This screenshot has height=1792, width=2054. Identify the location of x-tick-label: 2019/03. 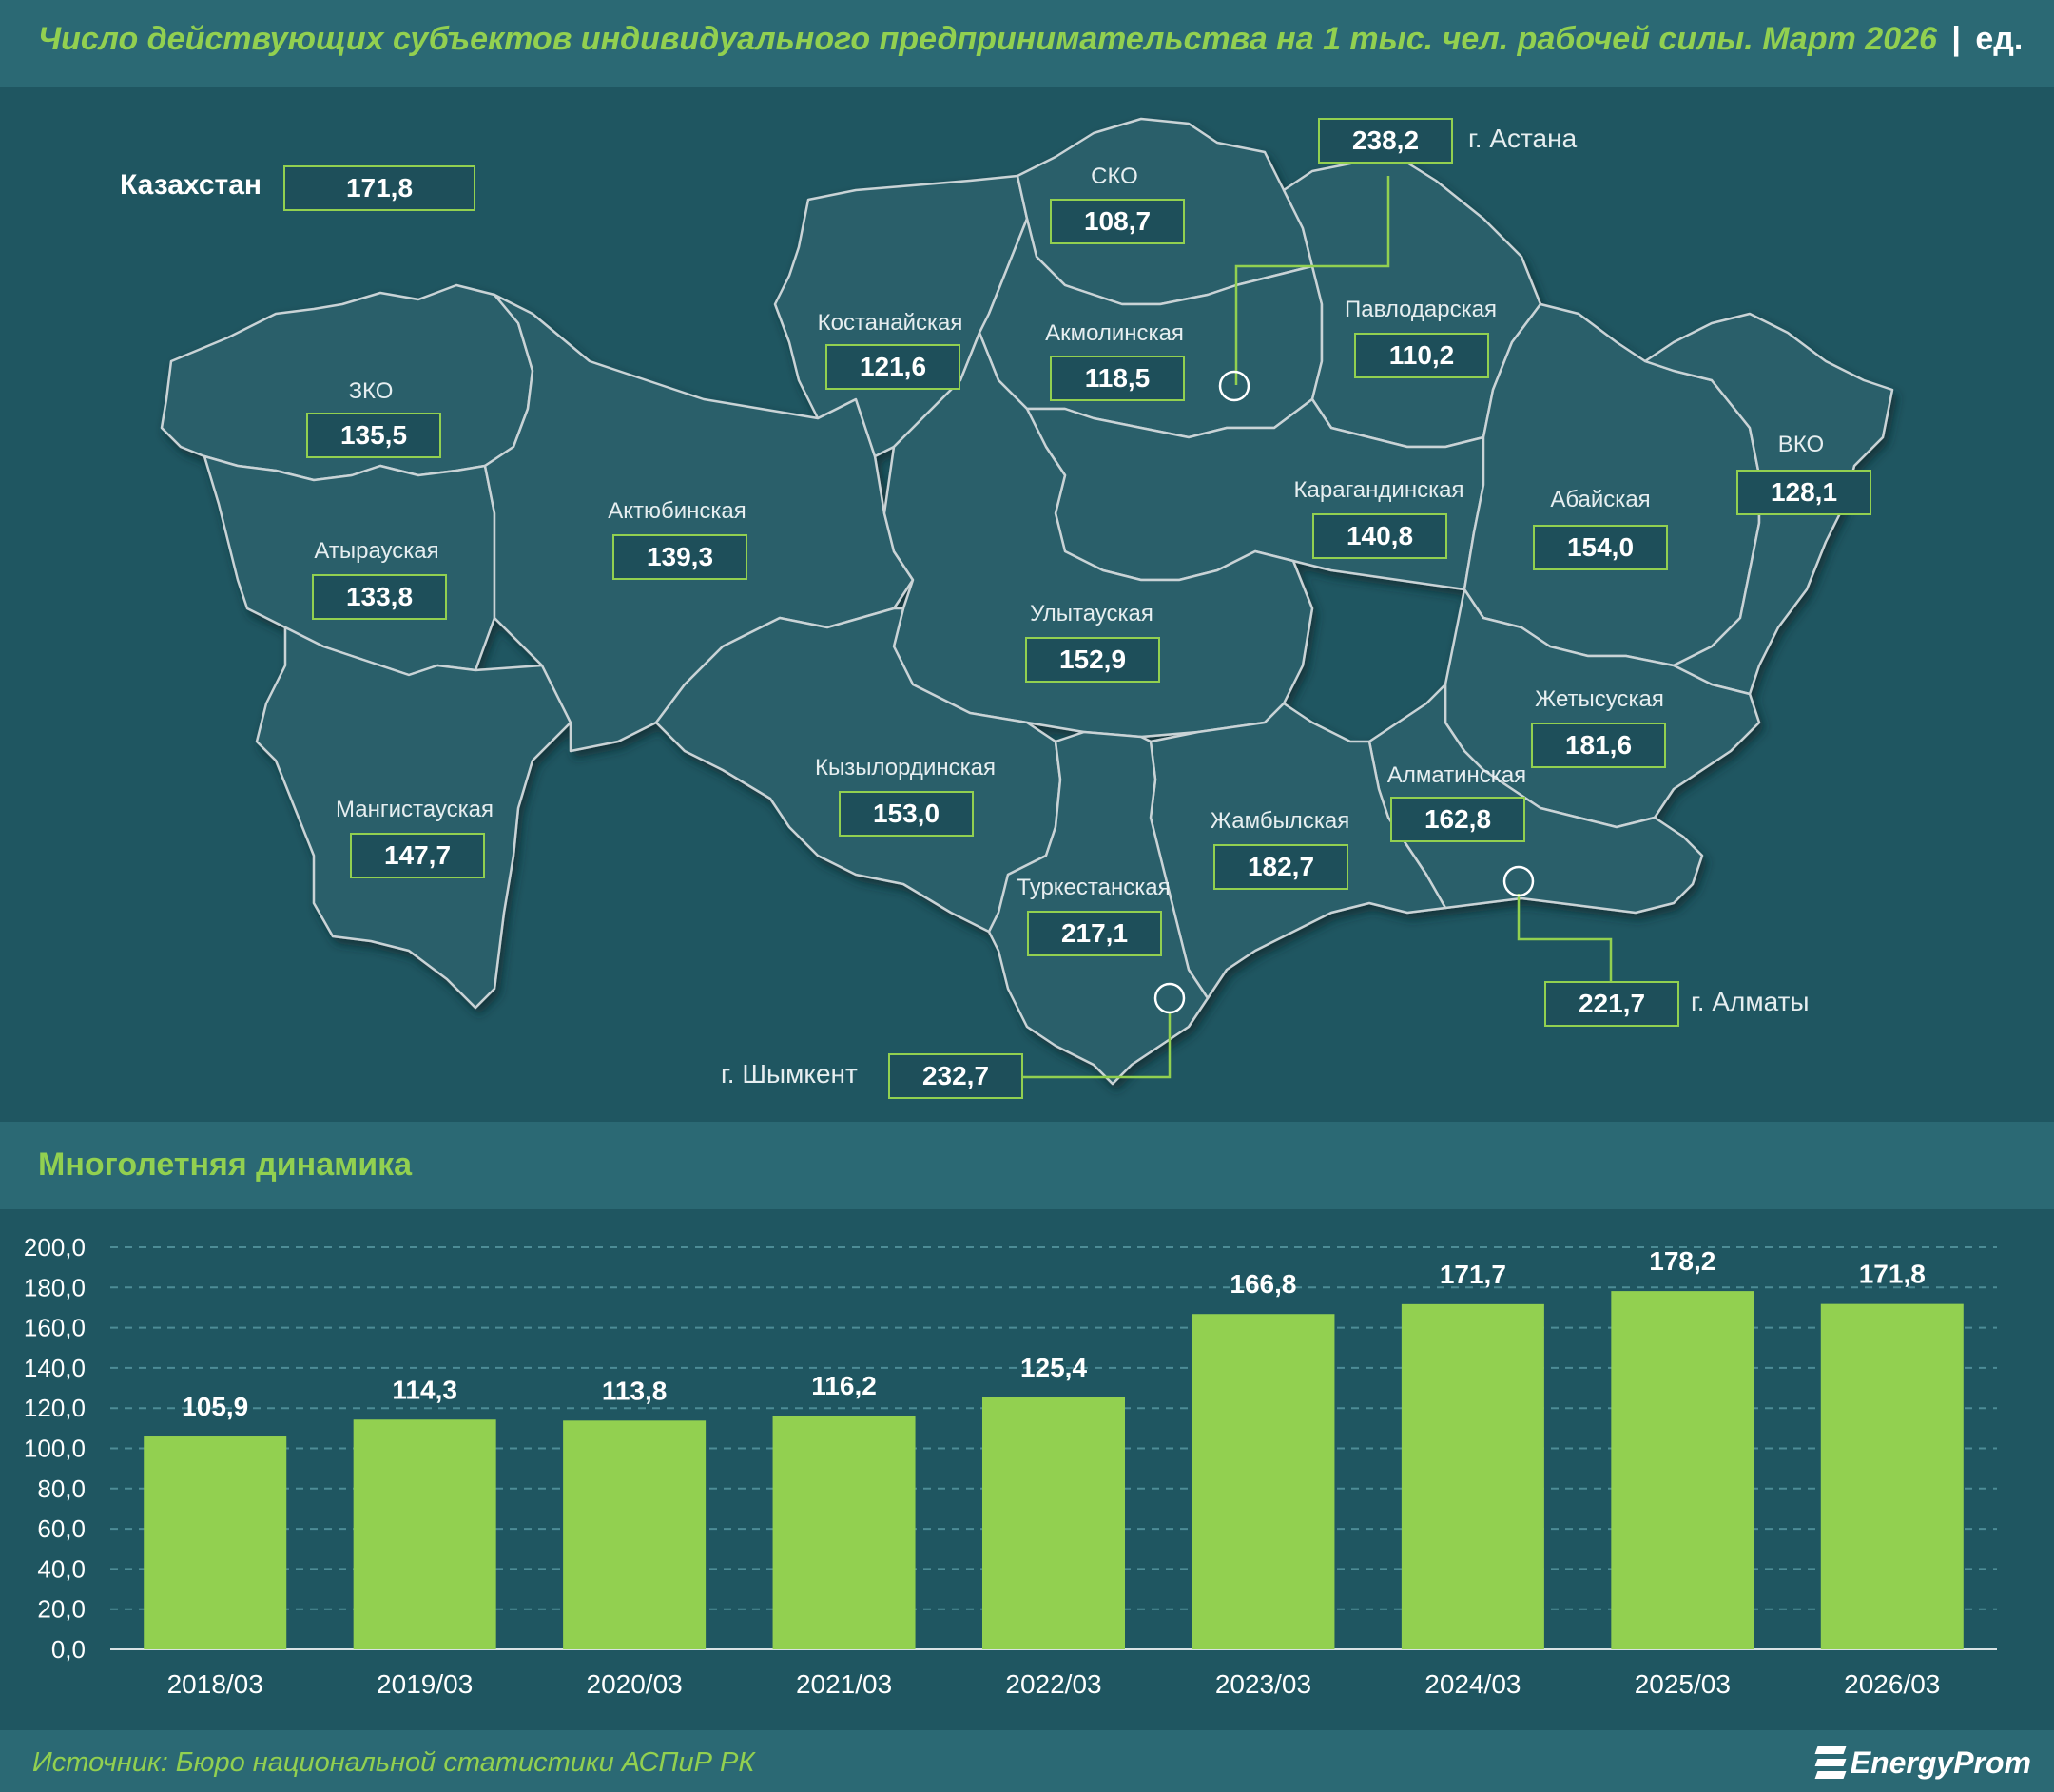
(425, 1684).